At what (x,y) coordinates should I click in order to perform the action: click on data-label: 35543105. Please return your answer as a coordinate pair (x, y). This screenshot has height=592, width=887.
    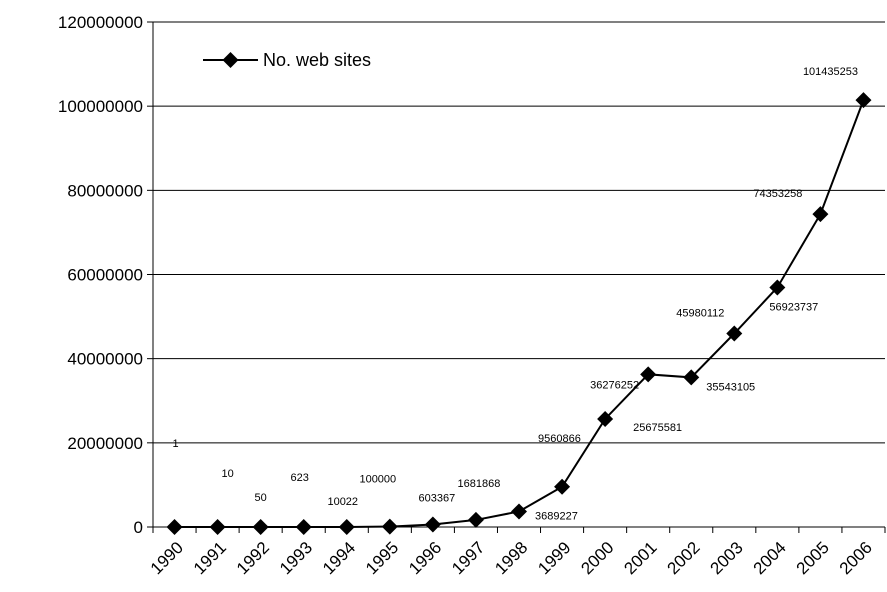
    Looking at the image, I should click on (730, 387).